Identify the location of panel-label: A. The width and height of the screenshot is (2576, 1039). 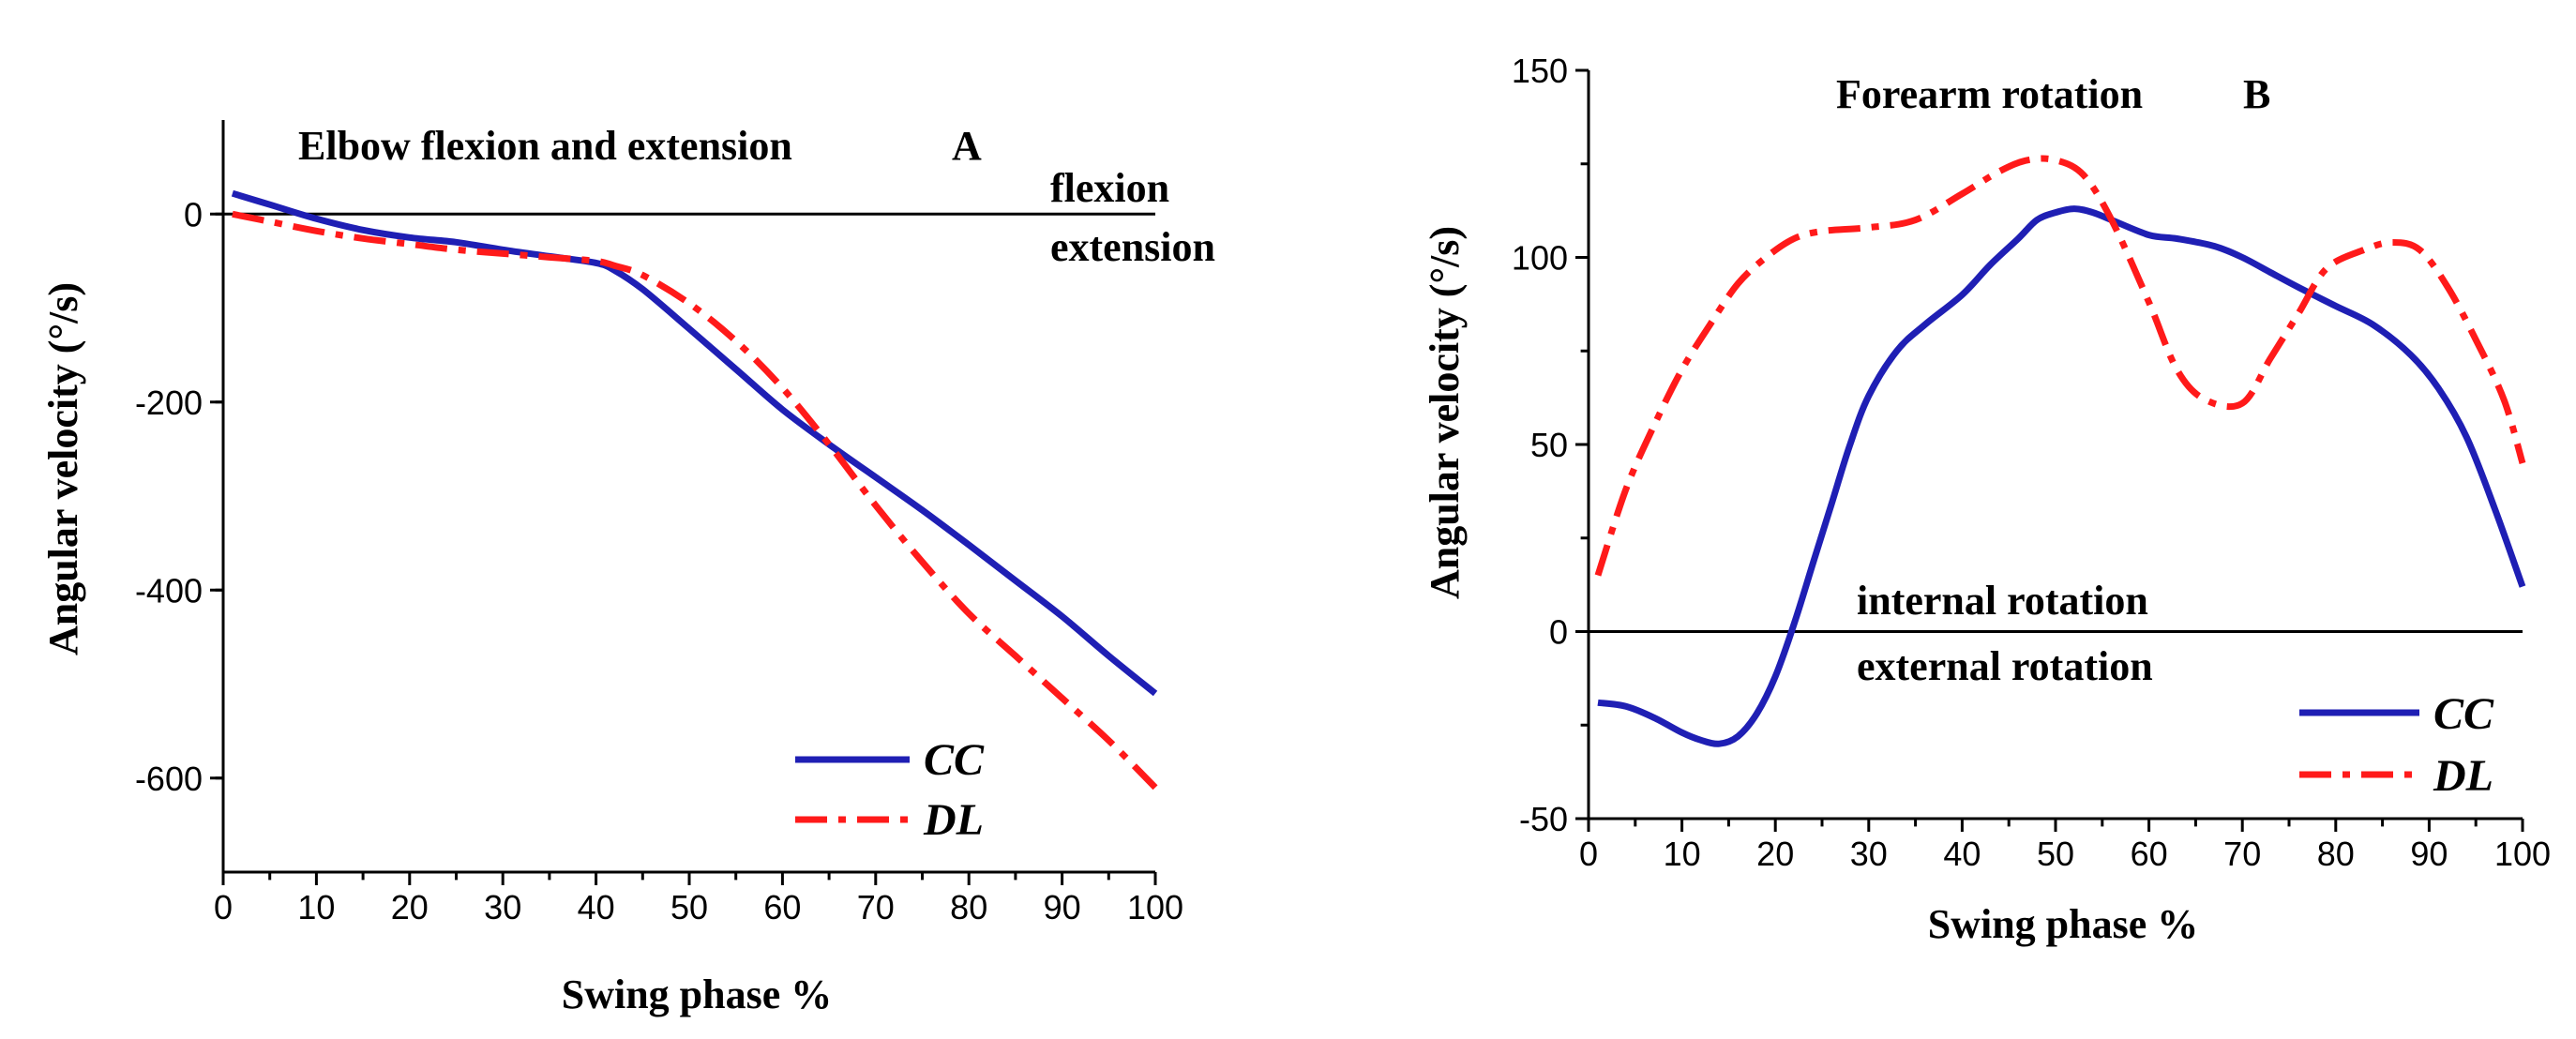
(967, 146).